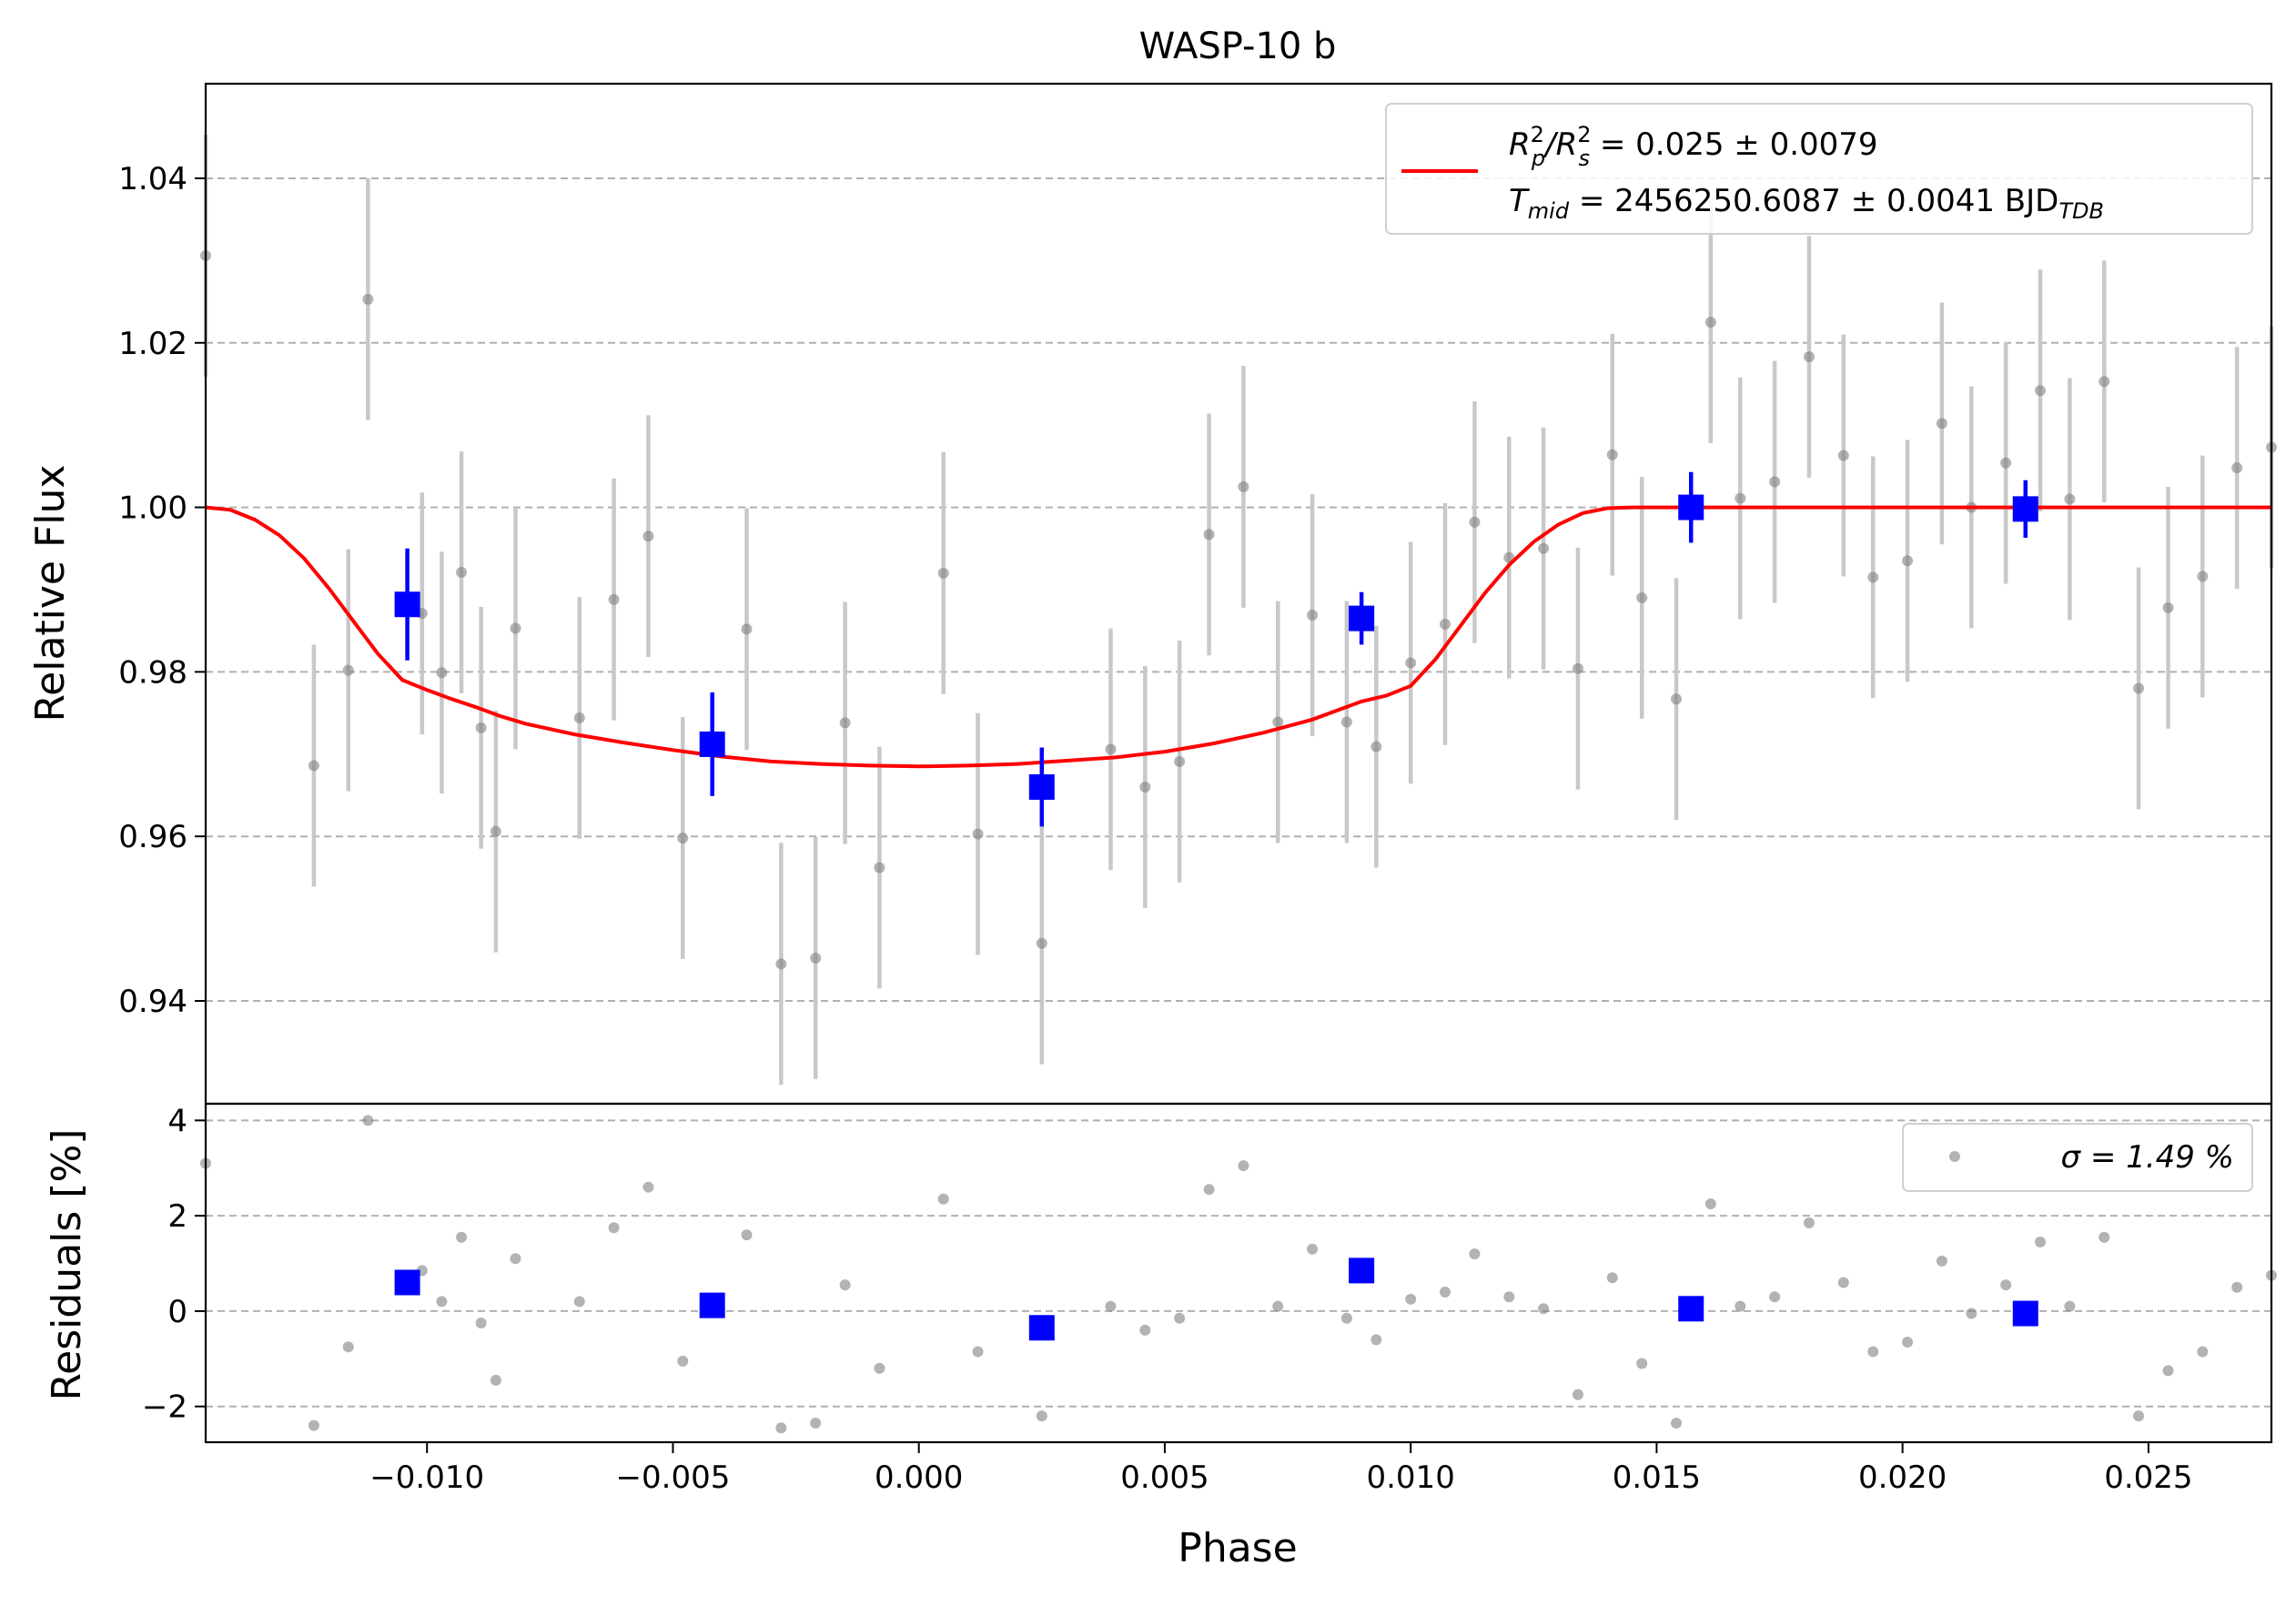 The height and width of the screenshot is (1606, 2296). What do you see at coordinates (674, 1478) in the screenshot?
I see `x-tick-label: −0.005` at bounding box center [674, 1478].